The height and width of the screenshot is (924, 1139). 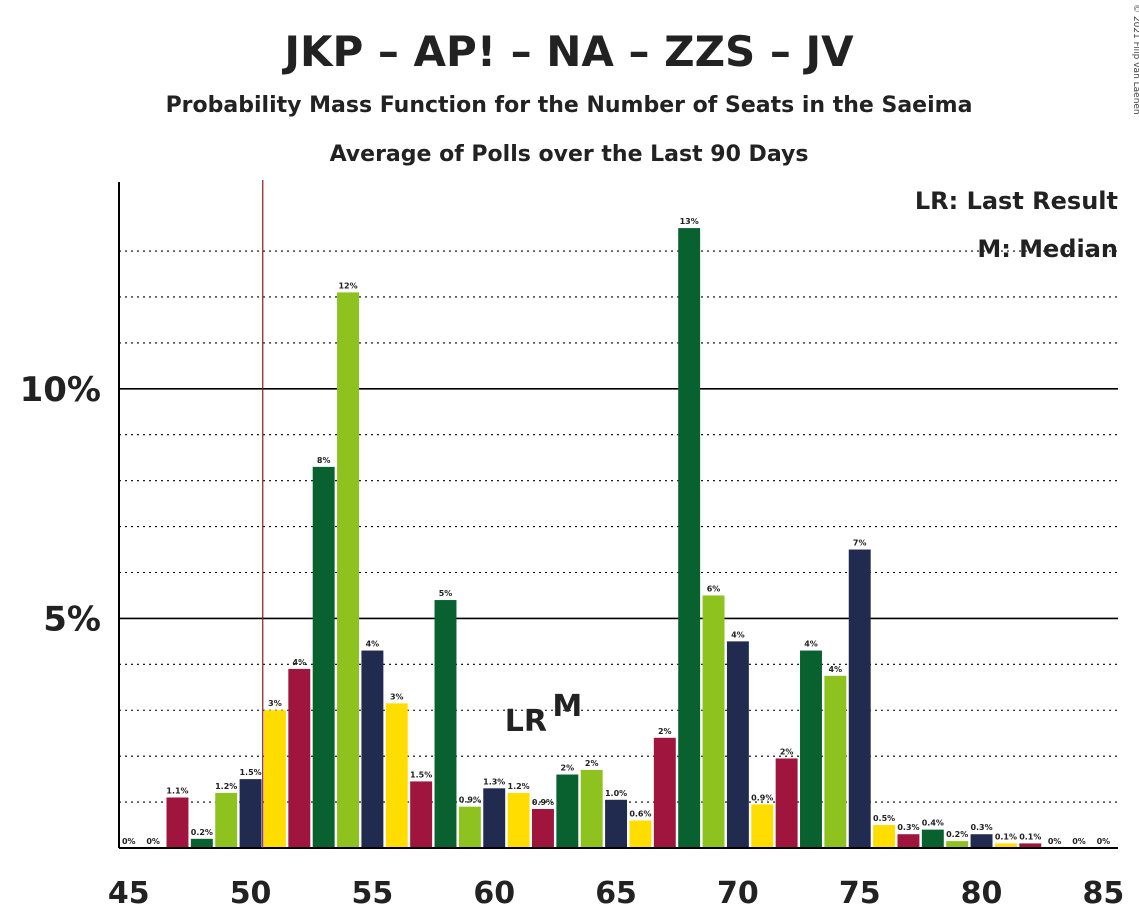 I want to click on data-label-seat-64: 2%, so click(x=592, y=763).